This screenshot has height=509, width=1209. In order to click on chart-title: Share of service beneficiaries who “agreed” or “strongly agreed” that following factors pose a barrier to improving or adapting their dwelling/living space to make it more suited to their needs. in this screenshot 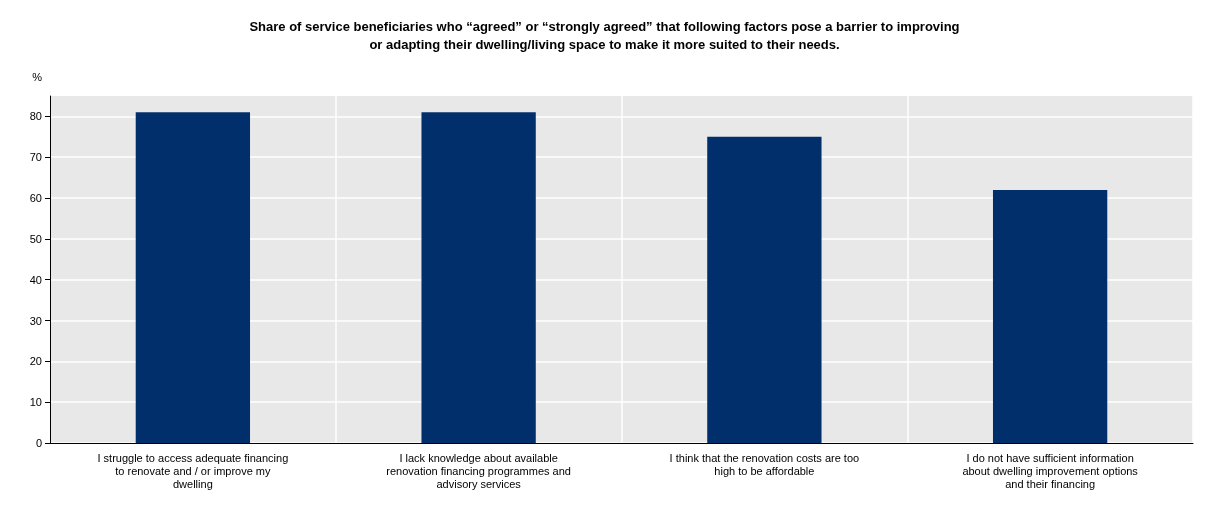, I will do `click(604, 35)`.